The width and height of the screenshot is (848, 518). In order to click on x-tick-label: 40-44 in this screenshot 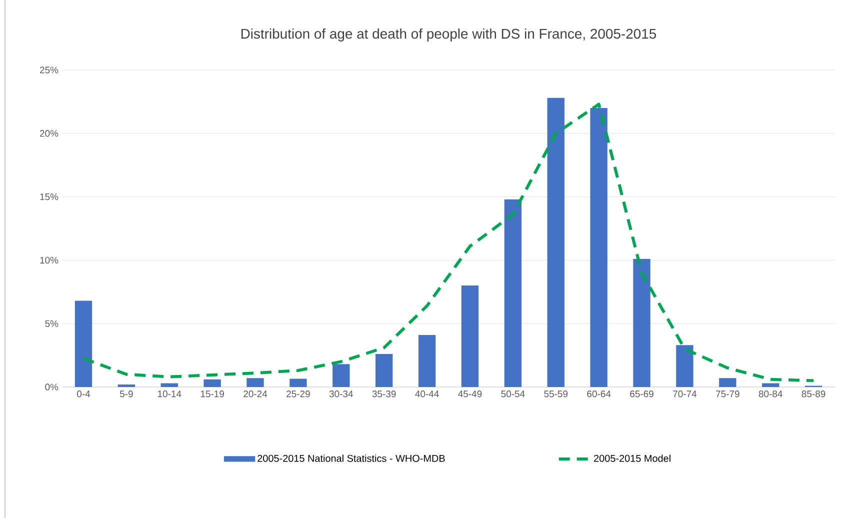, I will do `click(427, 394)`.